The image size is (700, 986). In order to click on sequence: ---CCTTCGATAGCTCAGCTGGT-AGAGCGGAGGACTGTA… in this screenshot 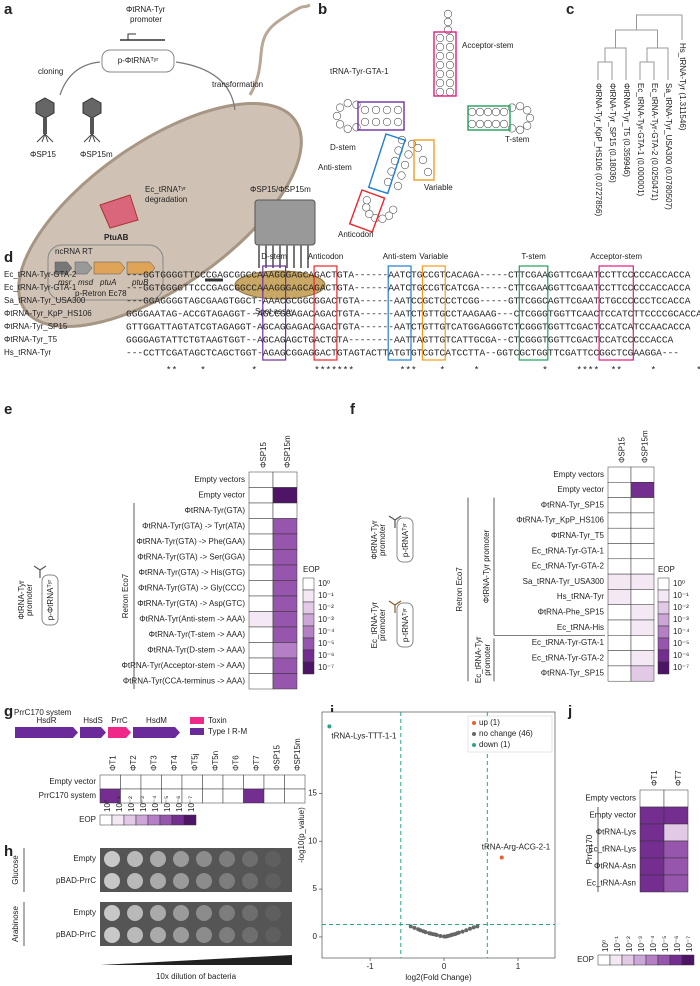, I will do `click(402, 353)`.